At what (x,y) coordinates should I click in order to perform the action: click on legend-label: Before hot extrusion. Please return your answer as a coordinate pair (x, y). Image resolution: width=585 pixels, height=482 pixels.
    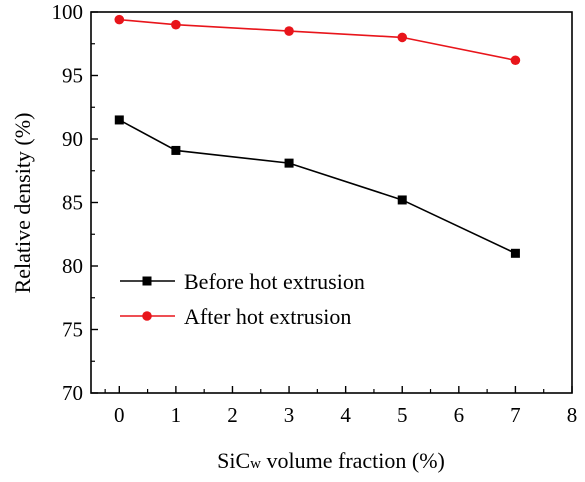
    Looking at the image, I should click on (274, 281).